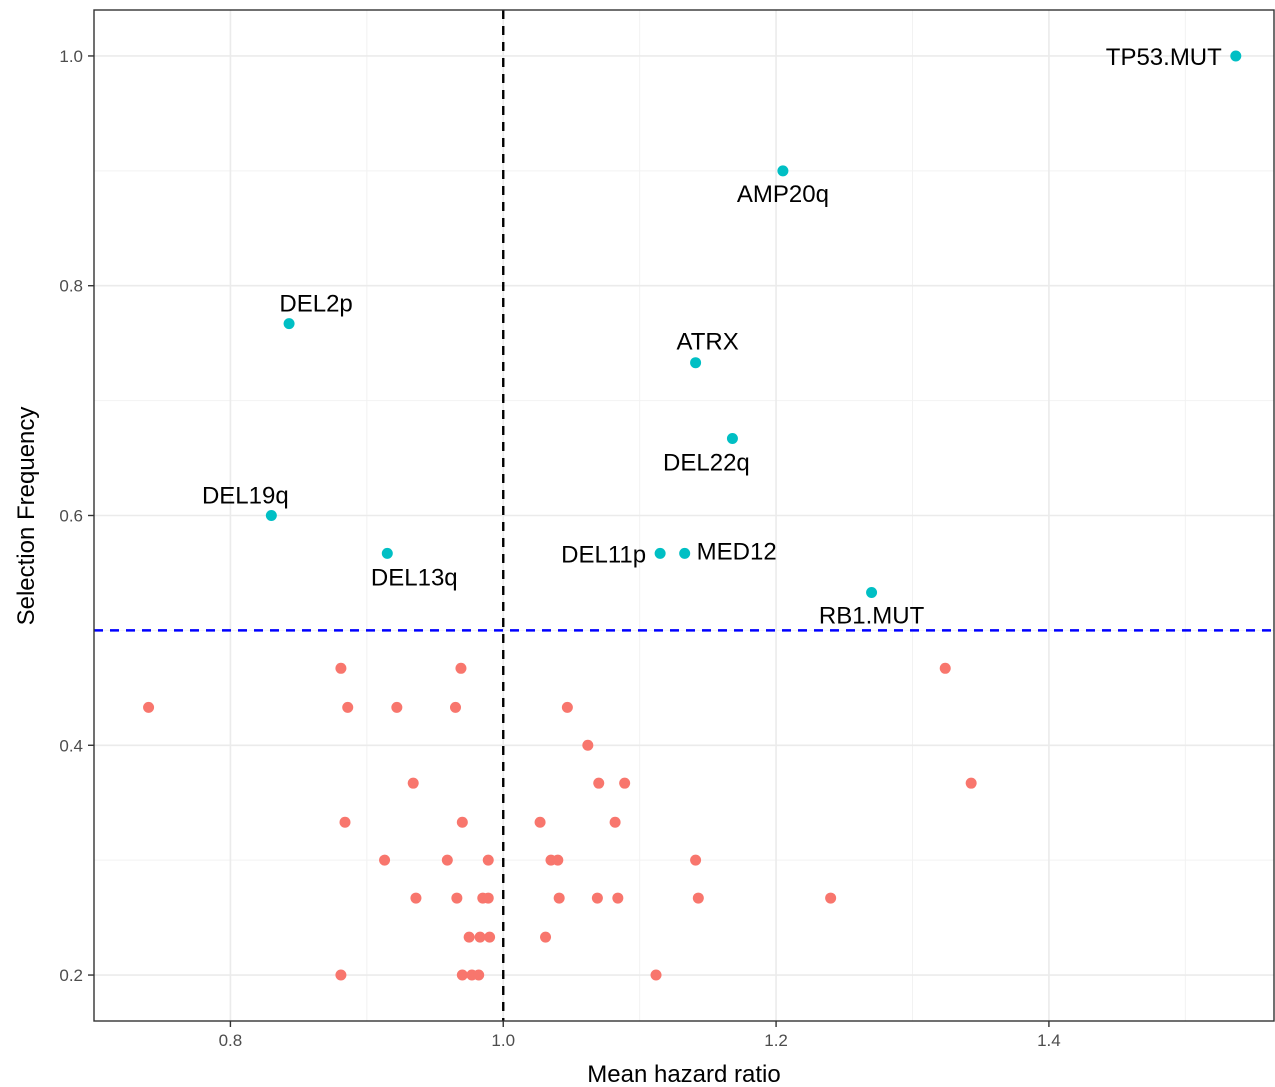  What do you see at coordinates (315, 304) in the screenshot?
I see `point-label: DEL2p` at bounding box center [315, 304].